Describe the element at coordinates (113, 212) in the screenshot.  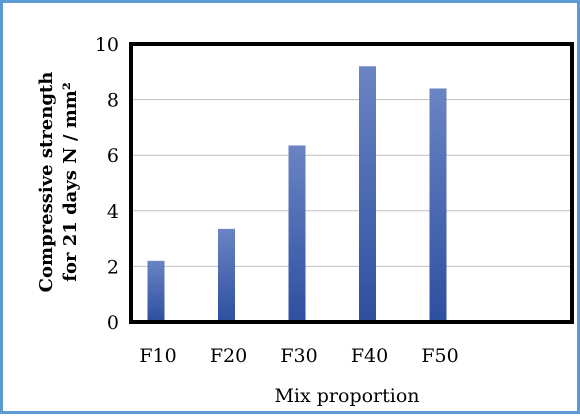
I see `y-tick-label: 4` at that location.